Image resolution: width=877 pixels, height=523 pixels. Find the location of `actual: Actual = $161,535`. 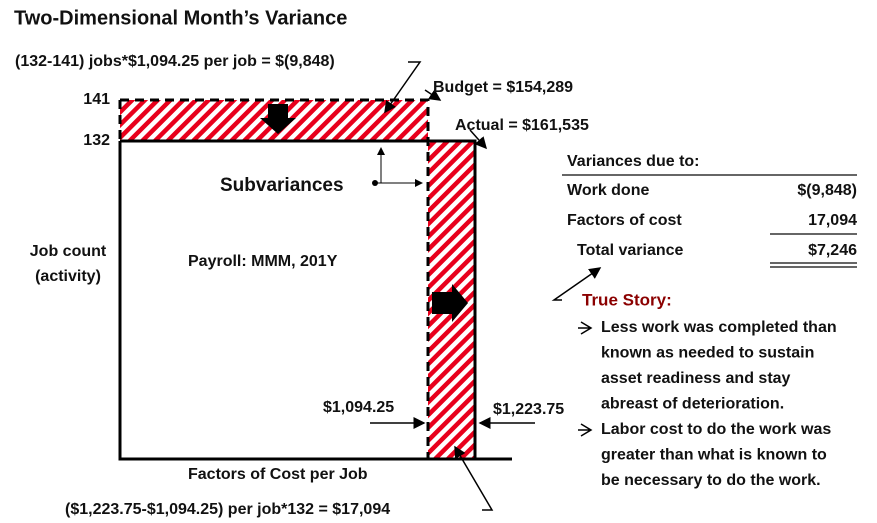

actual: Actual = $161,535 is located at coordinates (522, 125).